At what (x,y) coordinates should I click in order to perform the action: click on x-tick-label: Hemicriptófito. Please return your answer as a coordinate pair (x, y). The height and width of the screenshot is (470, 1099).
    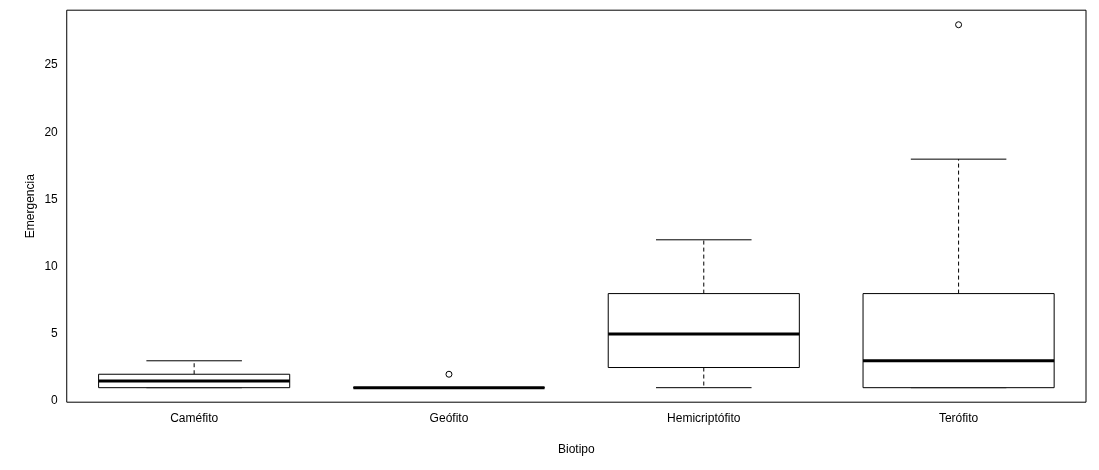
    Looking at the image, I should click on (704, 417).